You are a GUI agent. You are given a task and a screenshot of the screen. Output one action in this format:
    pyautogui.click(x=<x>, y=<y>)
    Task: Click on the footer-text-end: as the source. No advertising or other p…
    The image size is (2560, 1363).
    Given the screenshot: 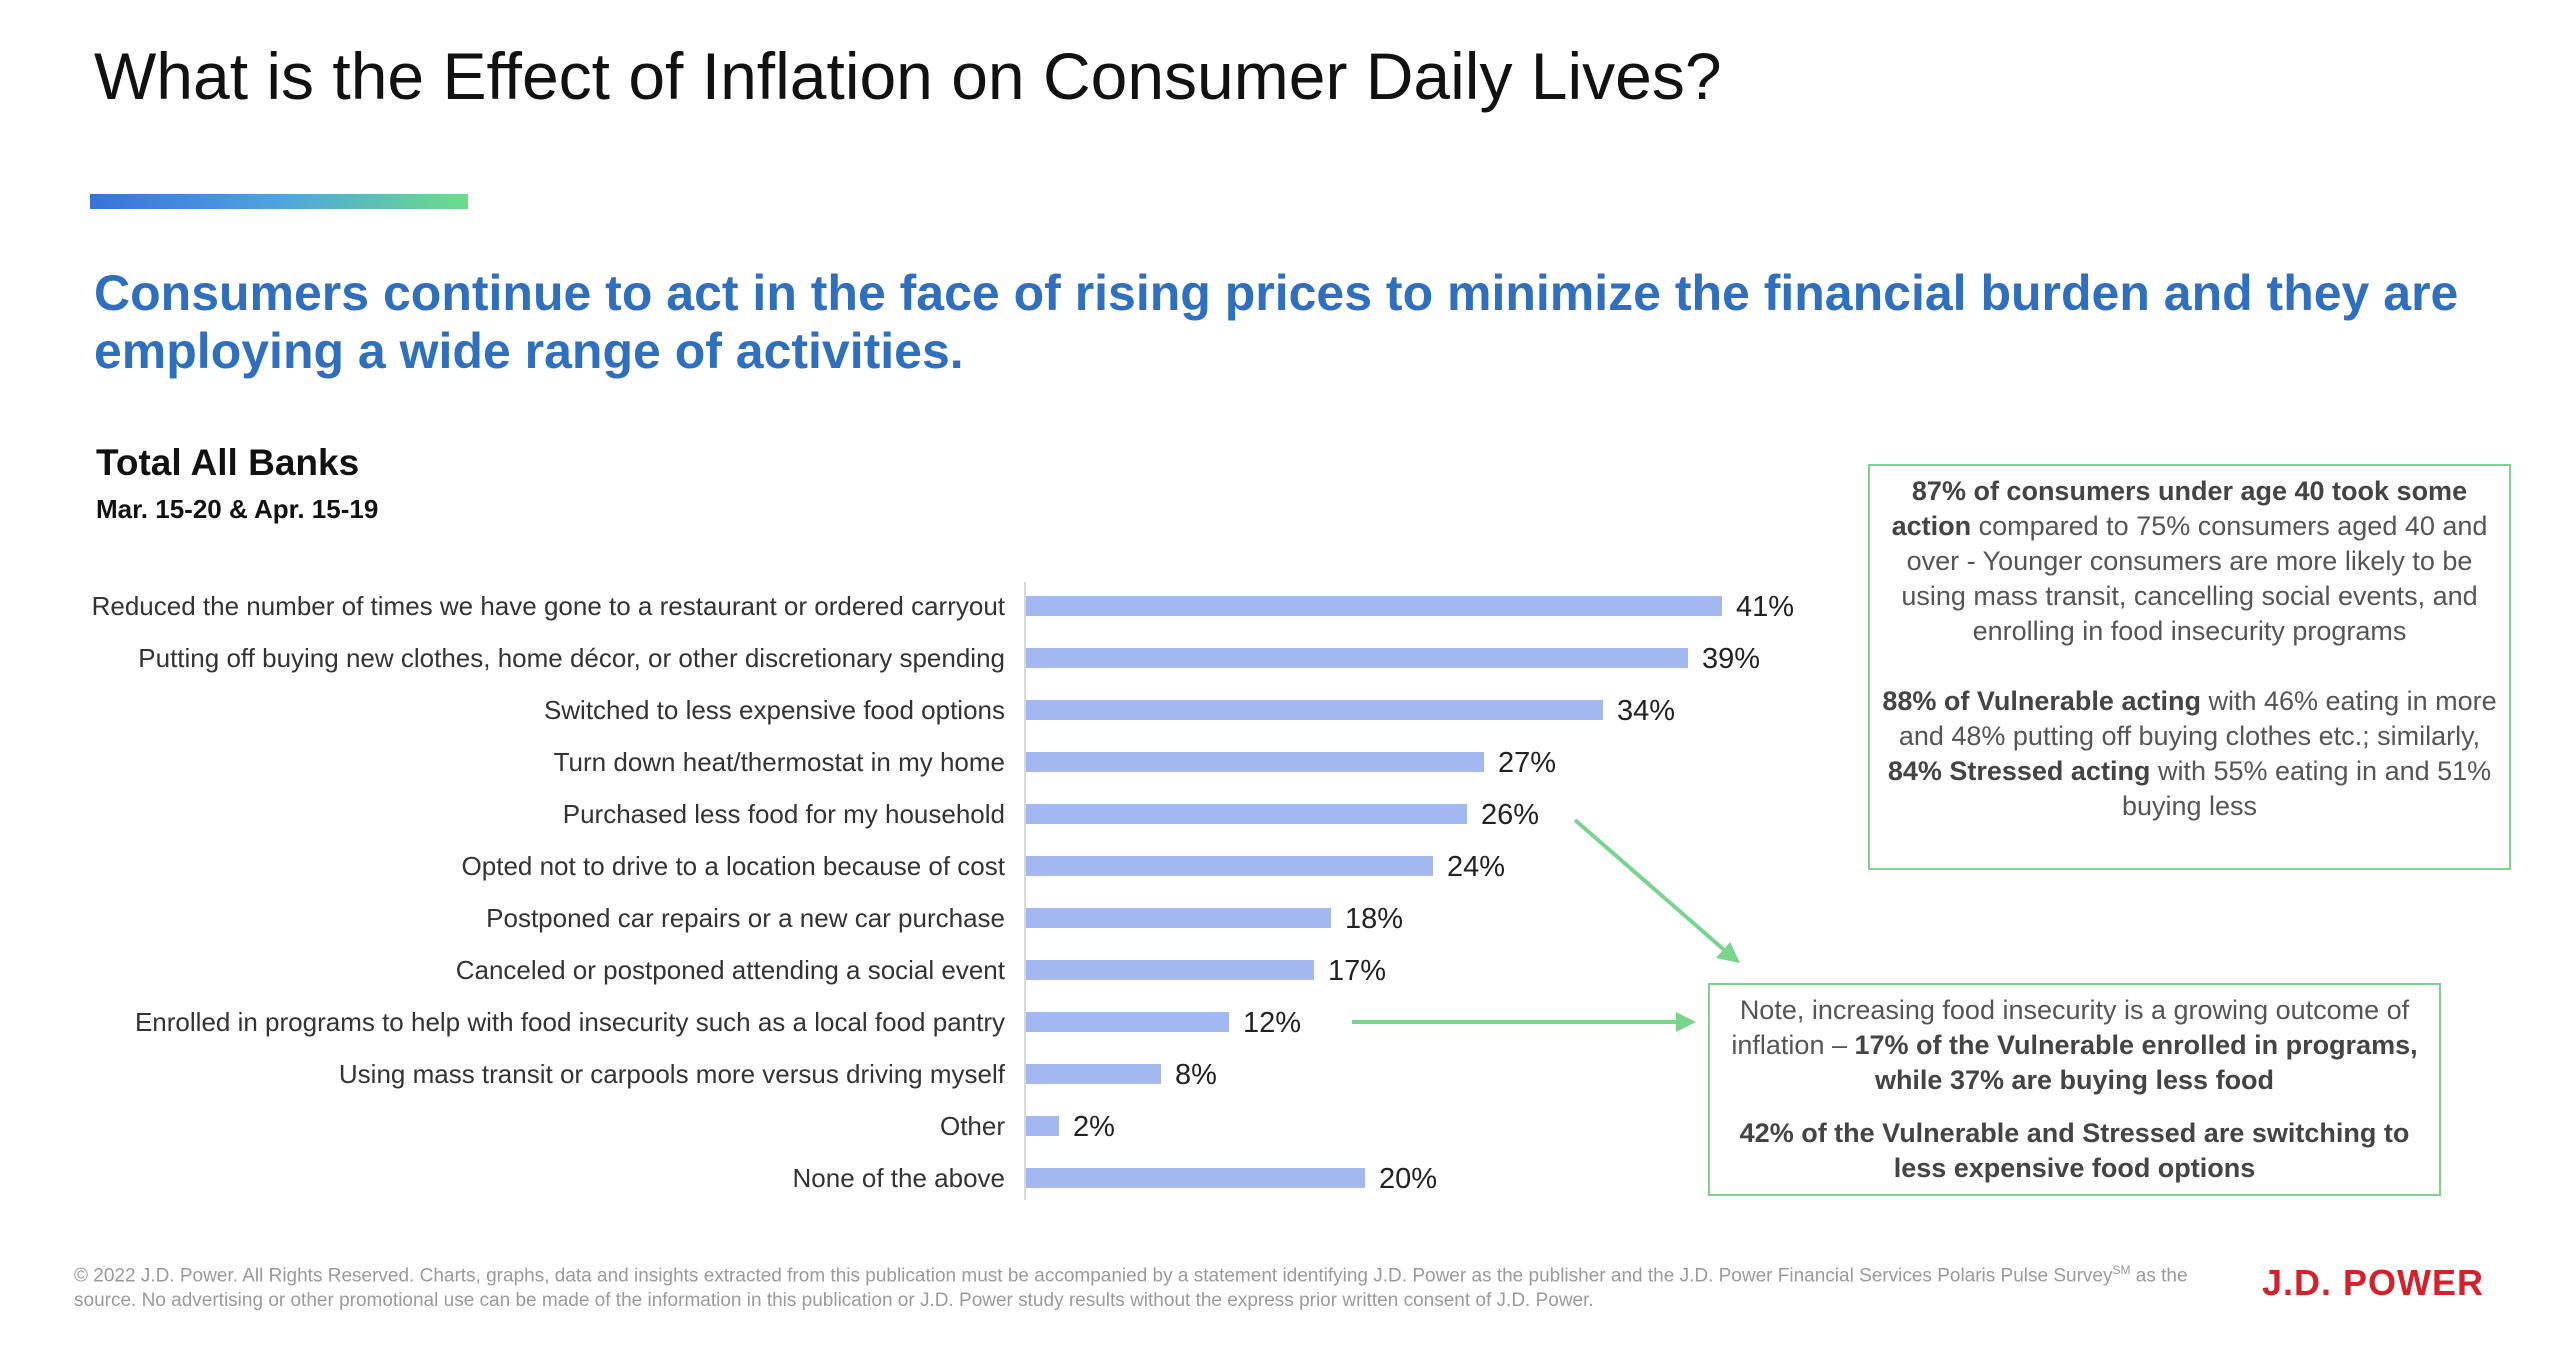 What is the action you would take?
    pyautogui.click(x=1131, y=1288)
    